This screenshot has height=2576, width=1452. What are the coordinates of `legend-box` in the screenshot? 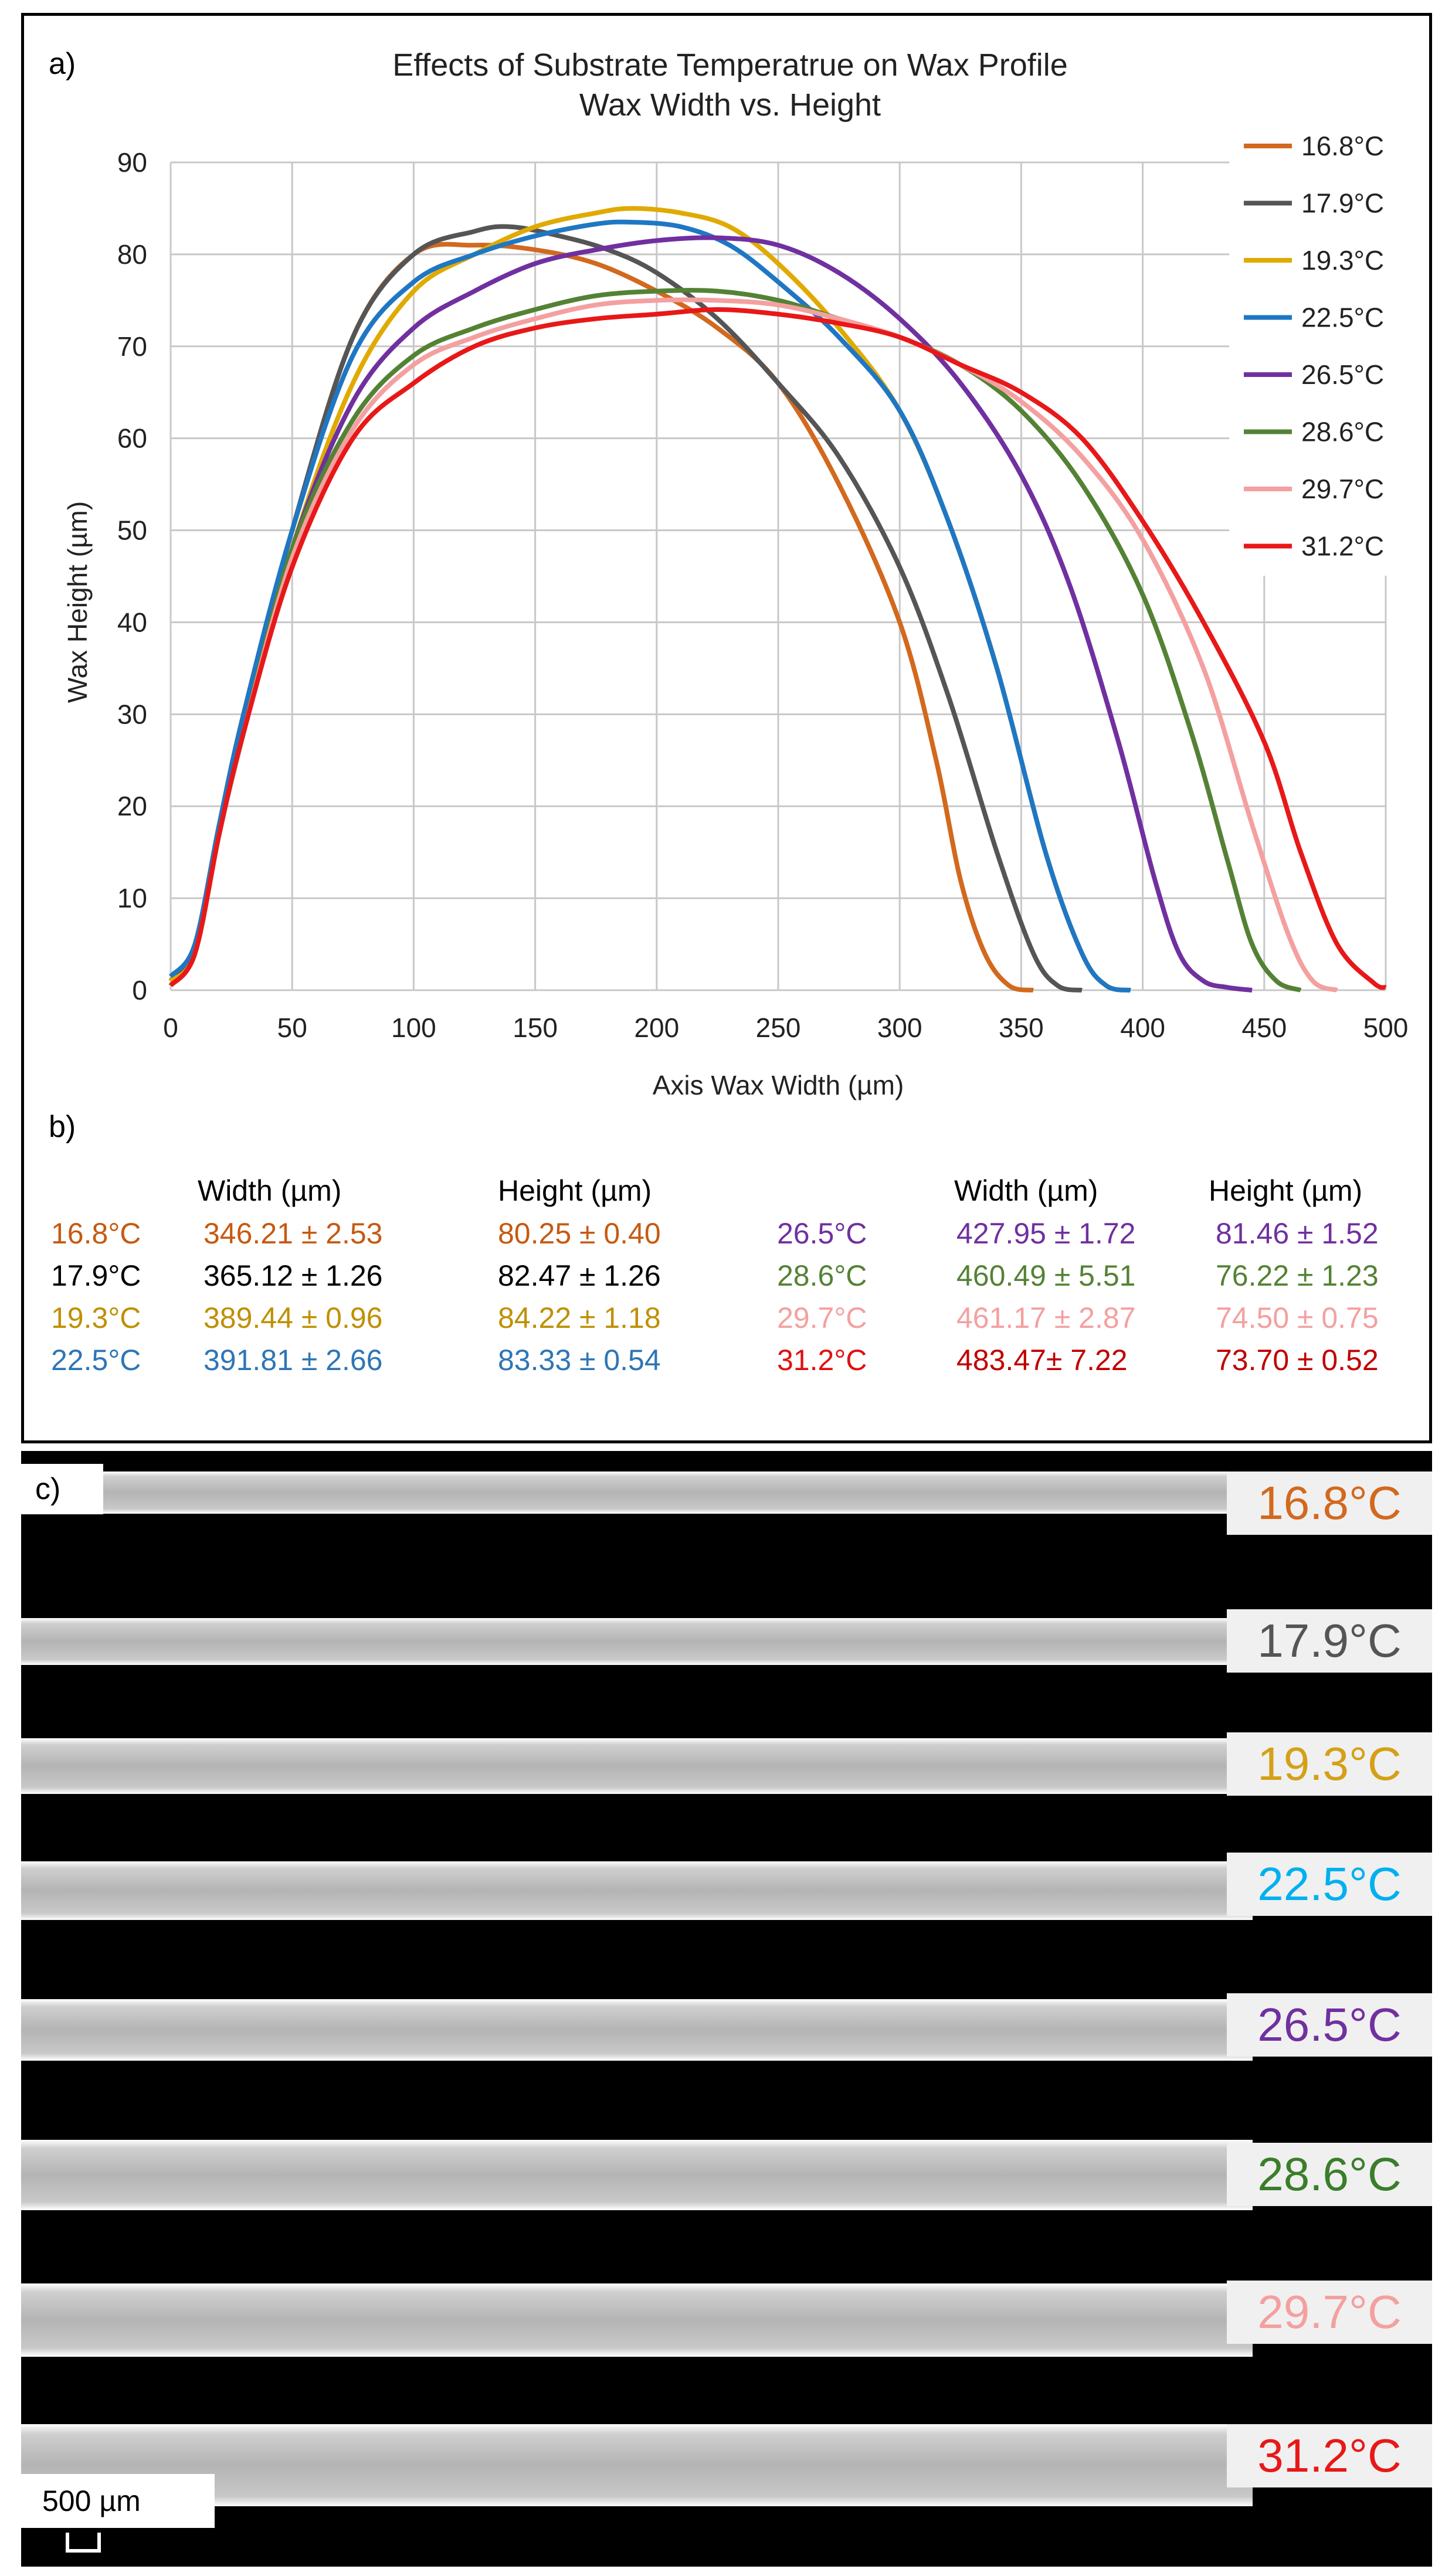 It's located at (1326, 344).